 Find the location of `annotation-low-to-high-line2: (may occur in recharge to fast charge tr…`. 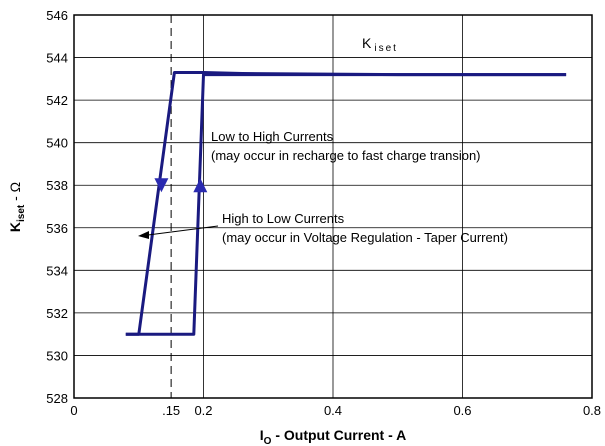

annotation-low-to-high-line2: (may occur in recharge to fast charge tr… is located at coordinates (346, 155).